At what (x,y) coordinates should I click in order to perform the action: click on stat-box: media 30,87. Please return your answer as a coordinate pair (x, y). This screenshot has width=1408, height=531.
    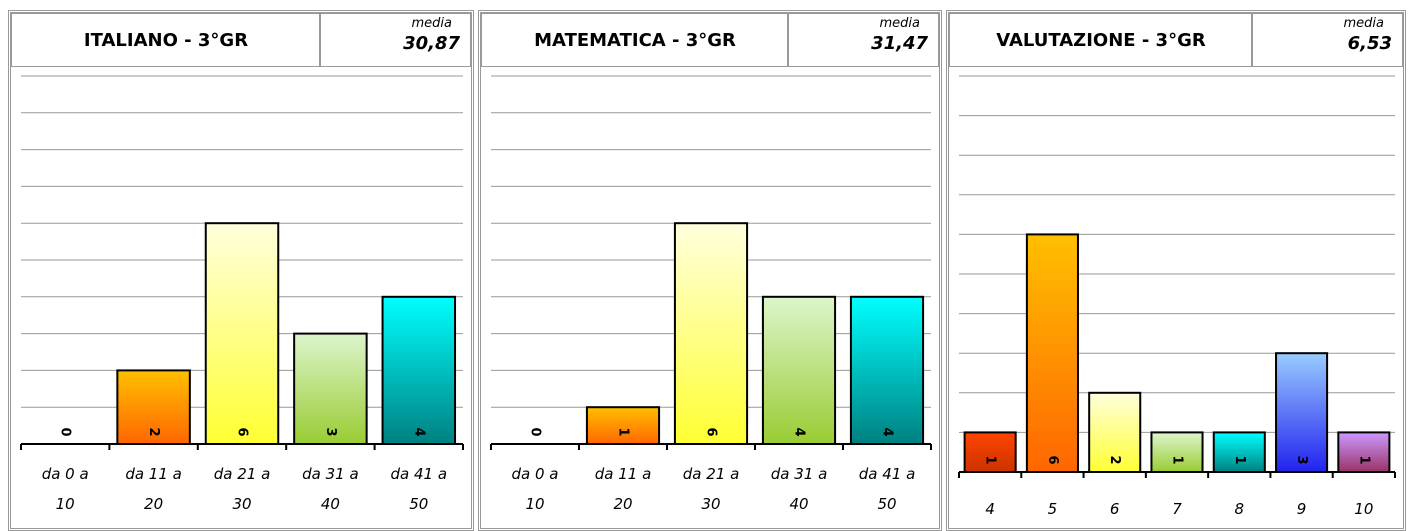
    Looking at the image, I should click on (395, 40).